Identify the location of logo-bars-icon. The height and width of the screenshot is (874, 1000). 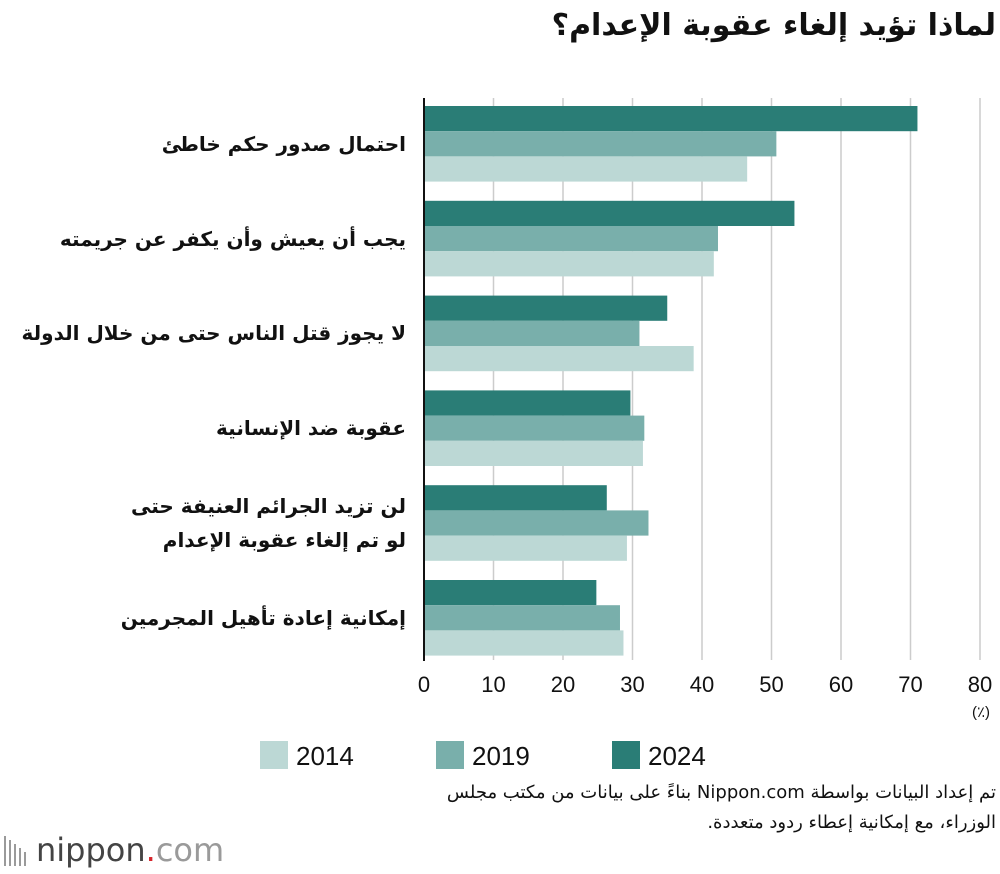
(16, 851).